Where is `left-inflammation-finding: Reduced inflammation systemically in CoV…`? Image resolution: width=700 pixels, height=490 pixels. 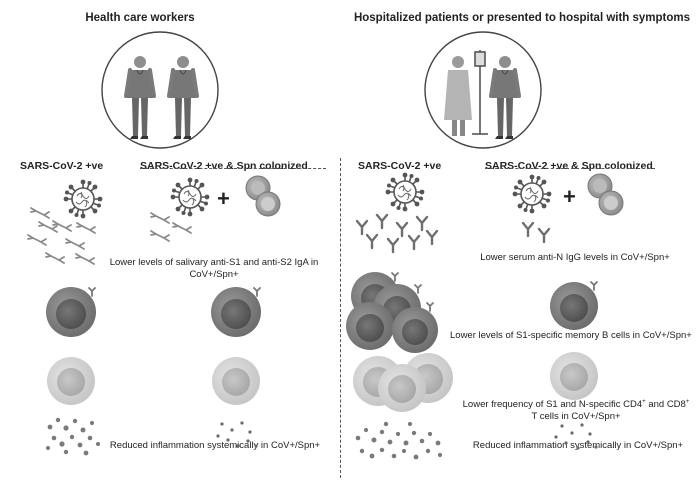
left-inflammation-finding: Reduced inflammation systemically in CoV… is located at coordinates (215, 445).